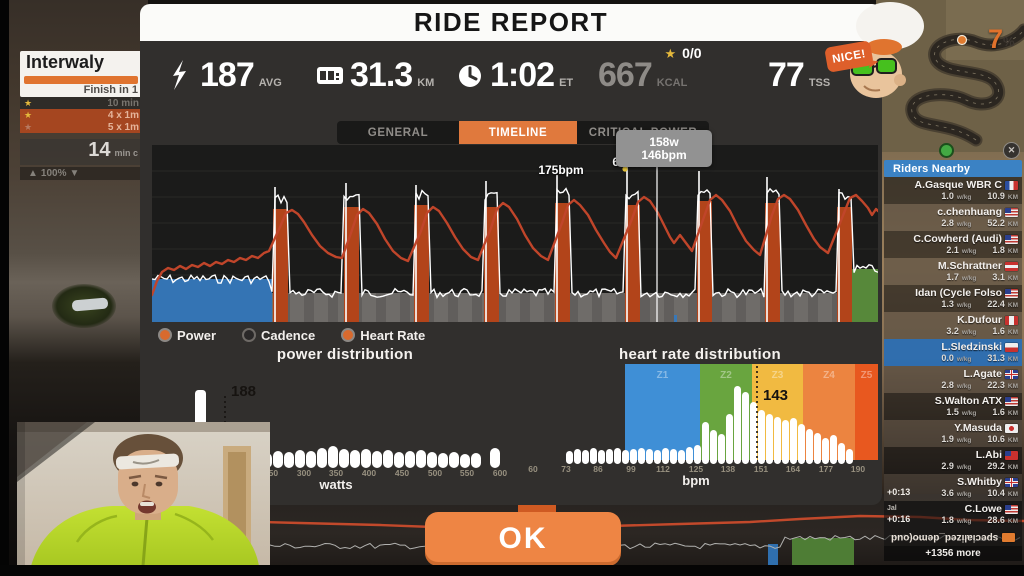 The width and height of the screenshot is (1024, 576). I want to click on rider-name-line: S.Walton ATX, so click(952, 401).